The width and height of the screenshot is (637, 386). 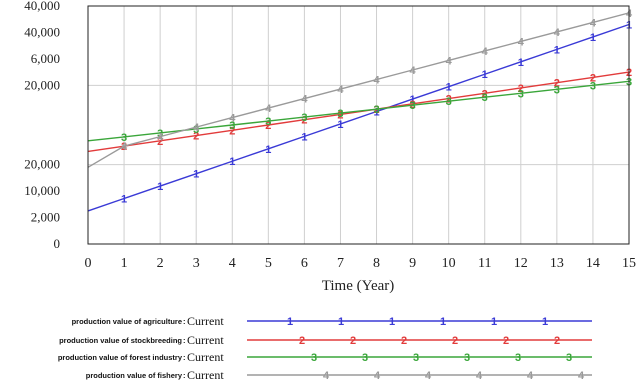 I want to click on x-axis-label: Time (Year), so click(x=358, y=286).